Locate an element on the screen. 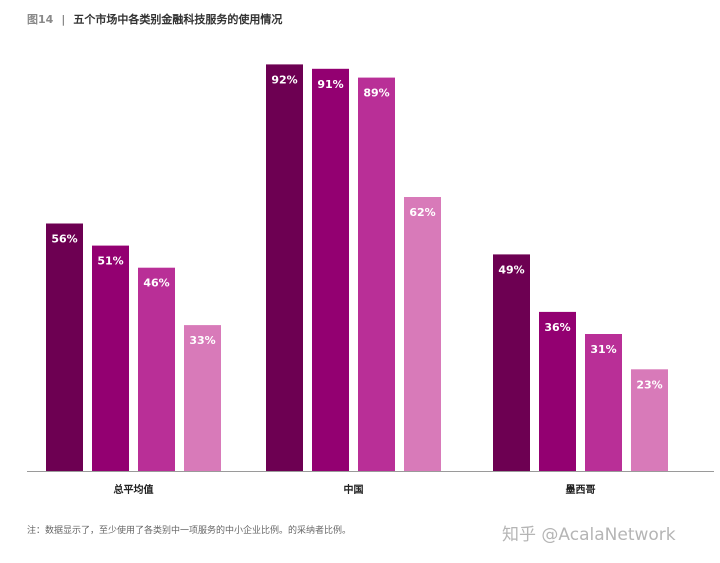 The image size is (720, 563). data-label: 51% is located at coordinates (110, 261).